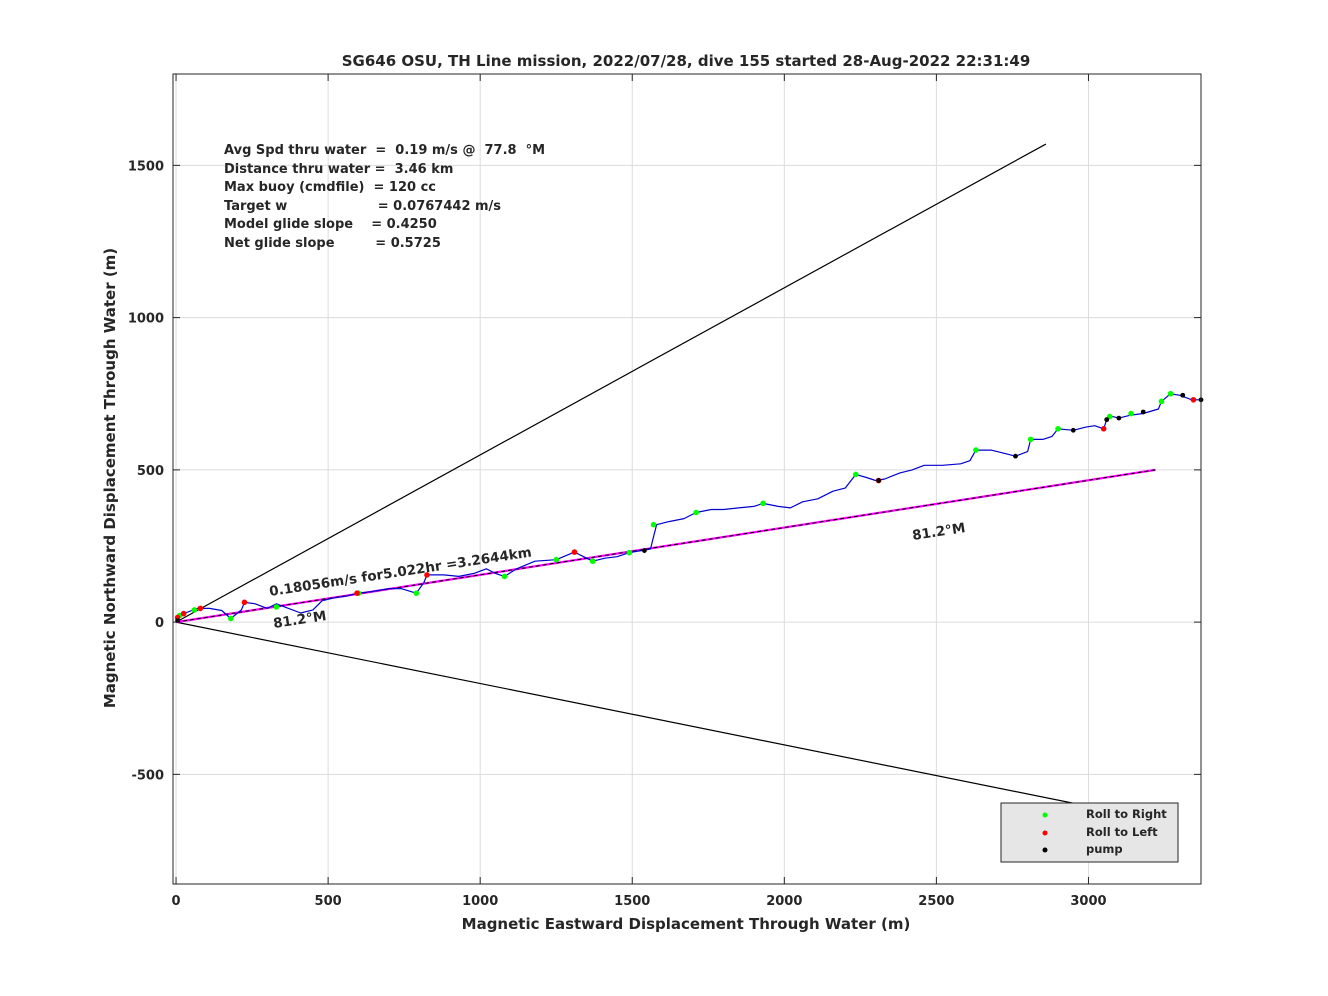 This screenshot has height=996, width=1328. I want to click on stat-max-buoy: Max buoy (cmdfile) = 120 cc, so click(330, 187).